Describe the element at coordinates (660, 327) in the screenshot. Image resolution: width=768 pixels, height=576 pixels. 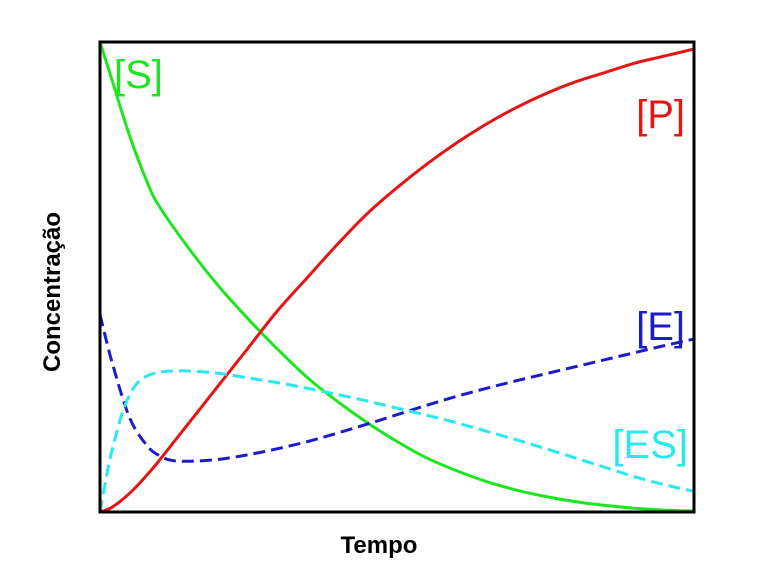
I see `series-label-e: [E]` at that location.